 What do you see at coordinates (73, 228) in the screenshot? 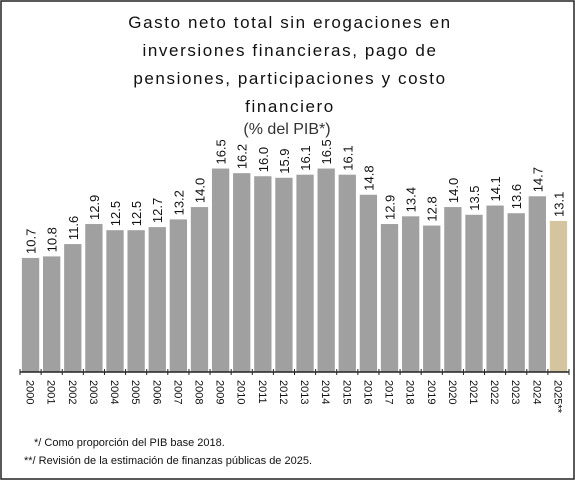
I see `value-label: 11.6` at bounding box center [73, 228].